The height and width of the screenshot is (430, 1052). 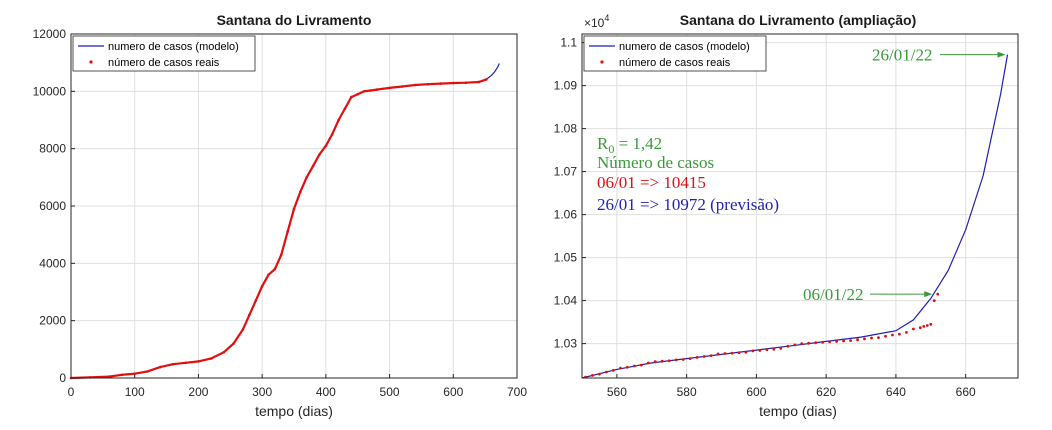 What do you see at coordinates (596, 21) in the screenshot?
I see `right-y-exponent: ×10⁴` at bounding box center [596, 21].